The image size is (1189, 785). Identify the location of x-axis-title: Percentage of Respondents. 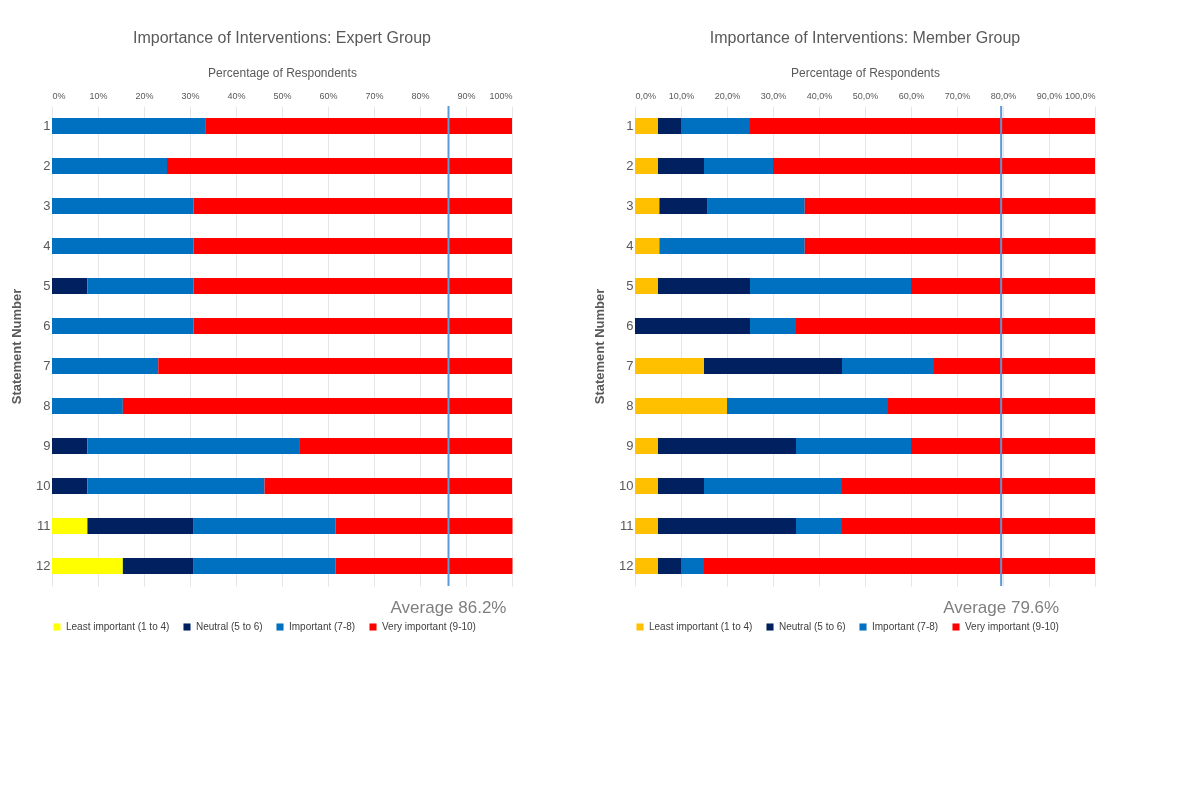
(865, 72).